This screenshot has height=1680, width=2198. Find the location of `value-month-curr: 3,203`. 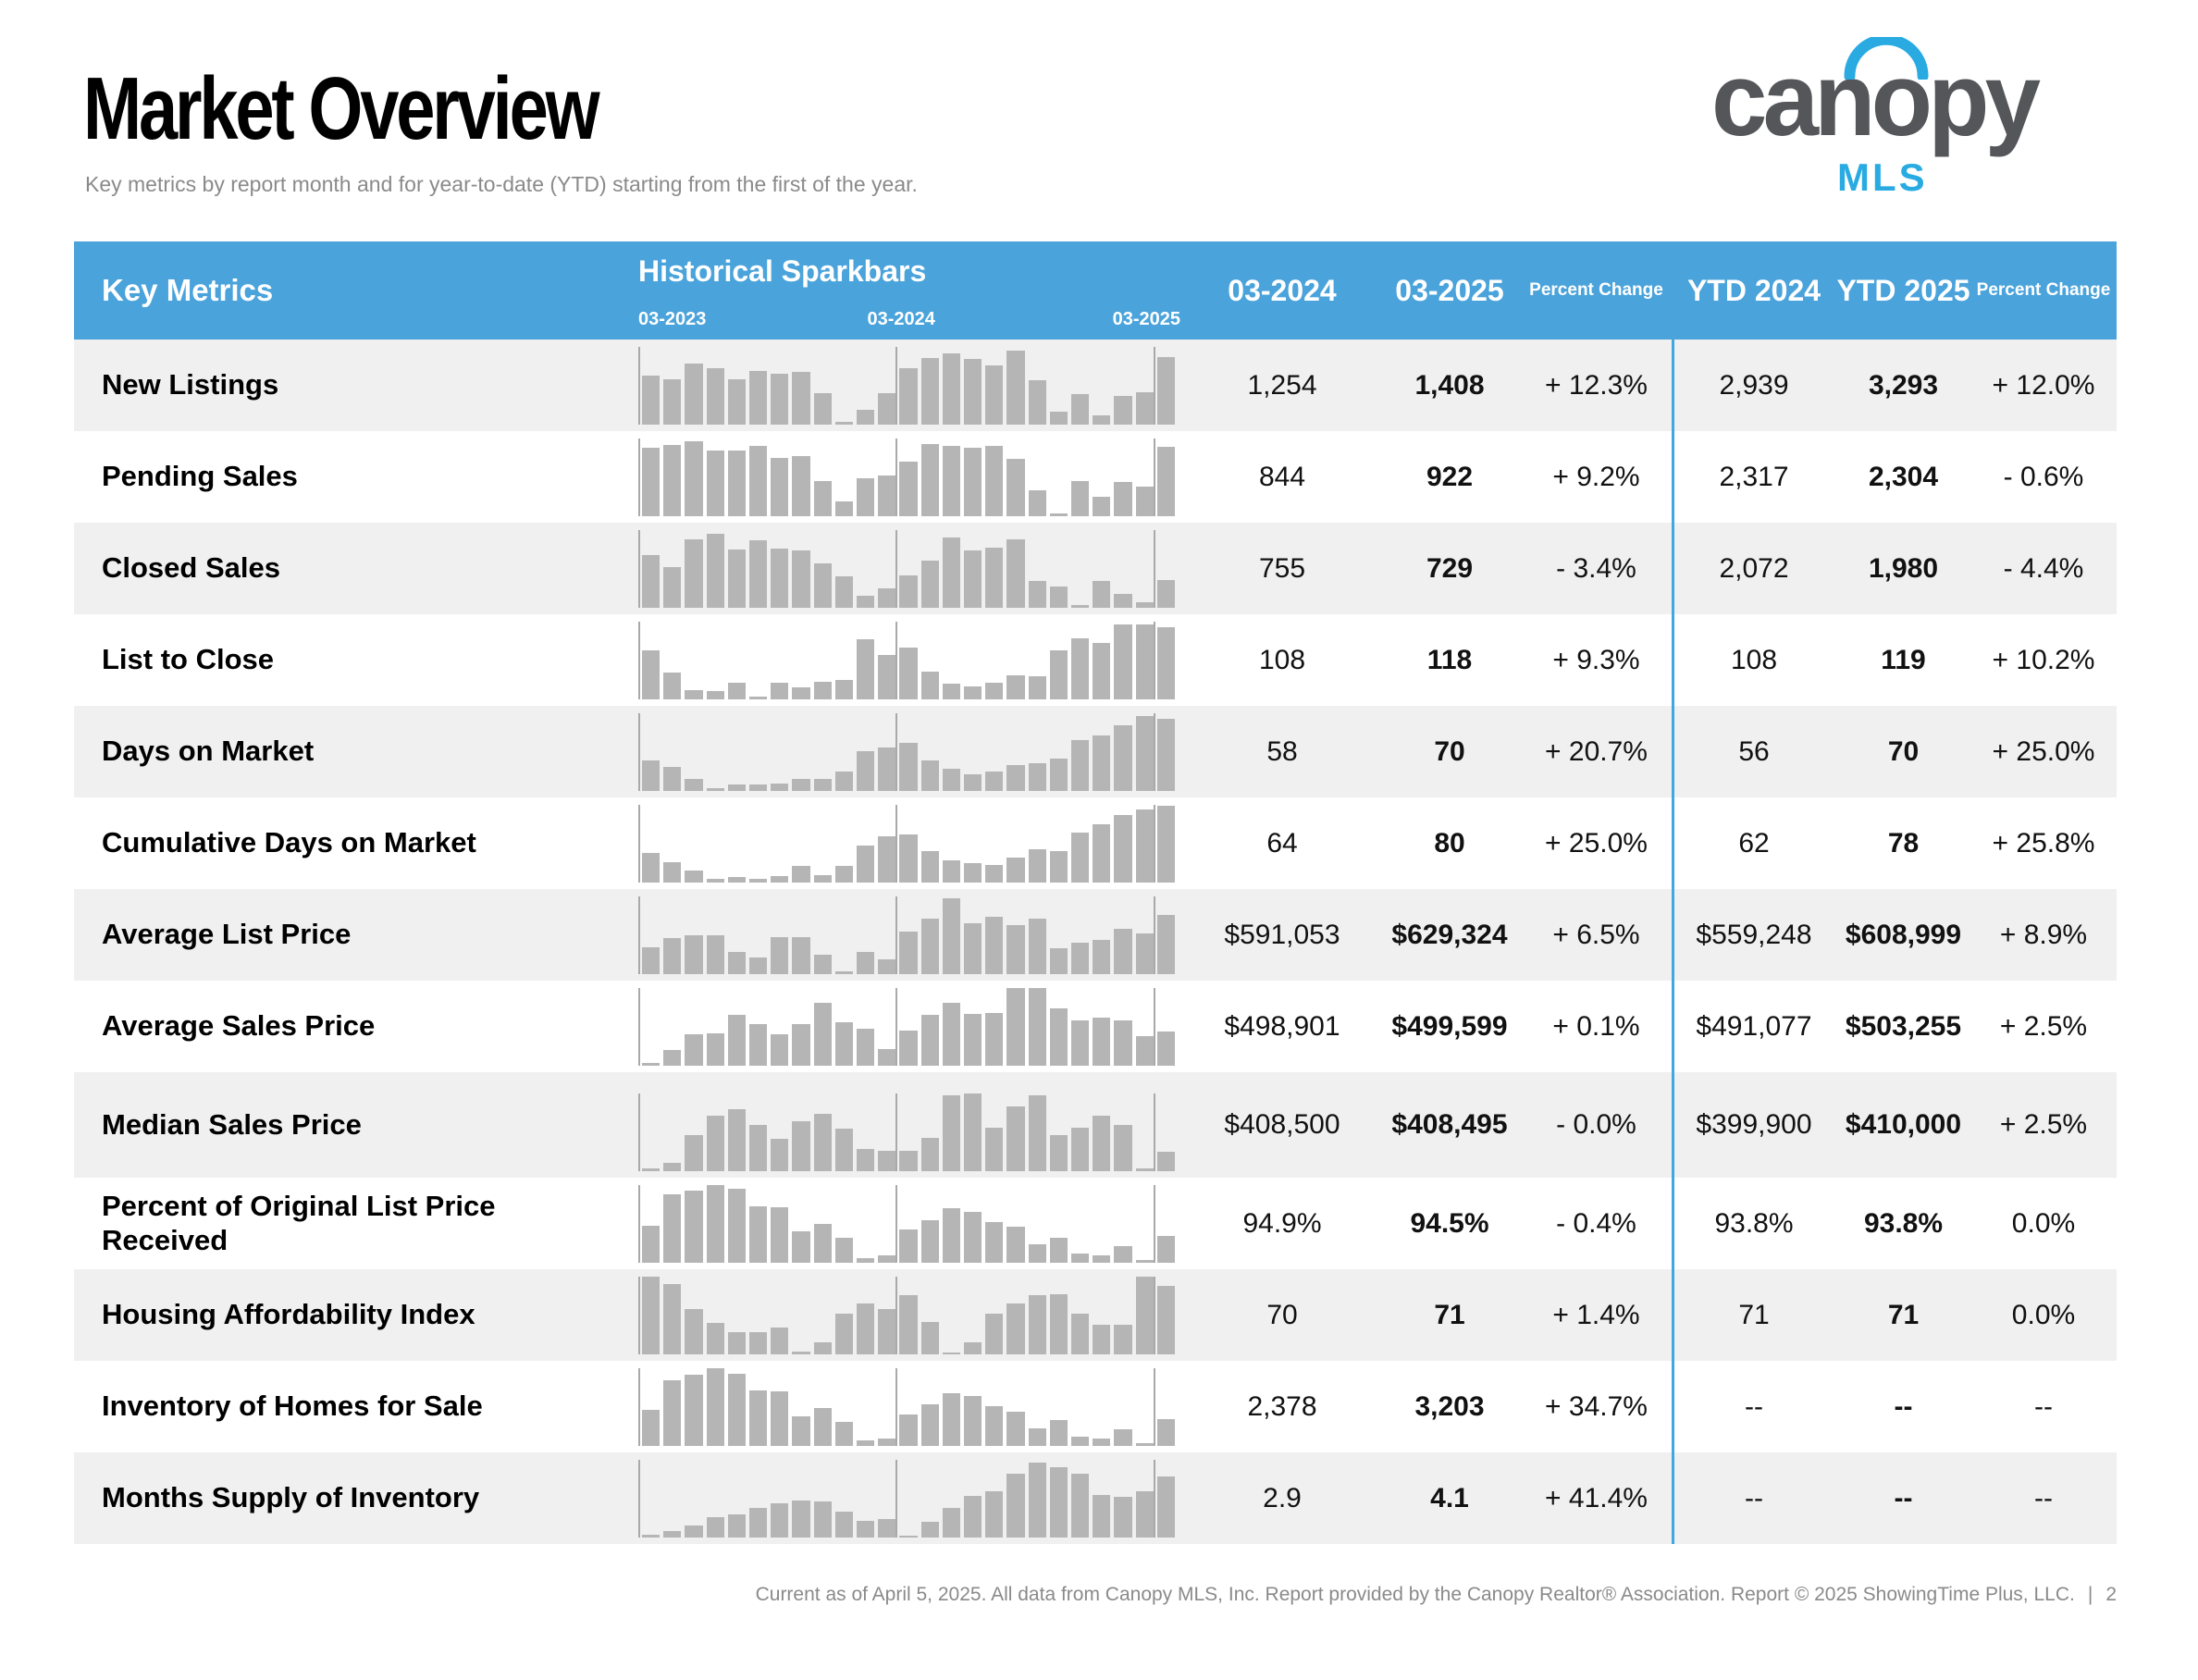

value-month-curr: 3,203 is located at coordinates (1450, 1406).